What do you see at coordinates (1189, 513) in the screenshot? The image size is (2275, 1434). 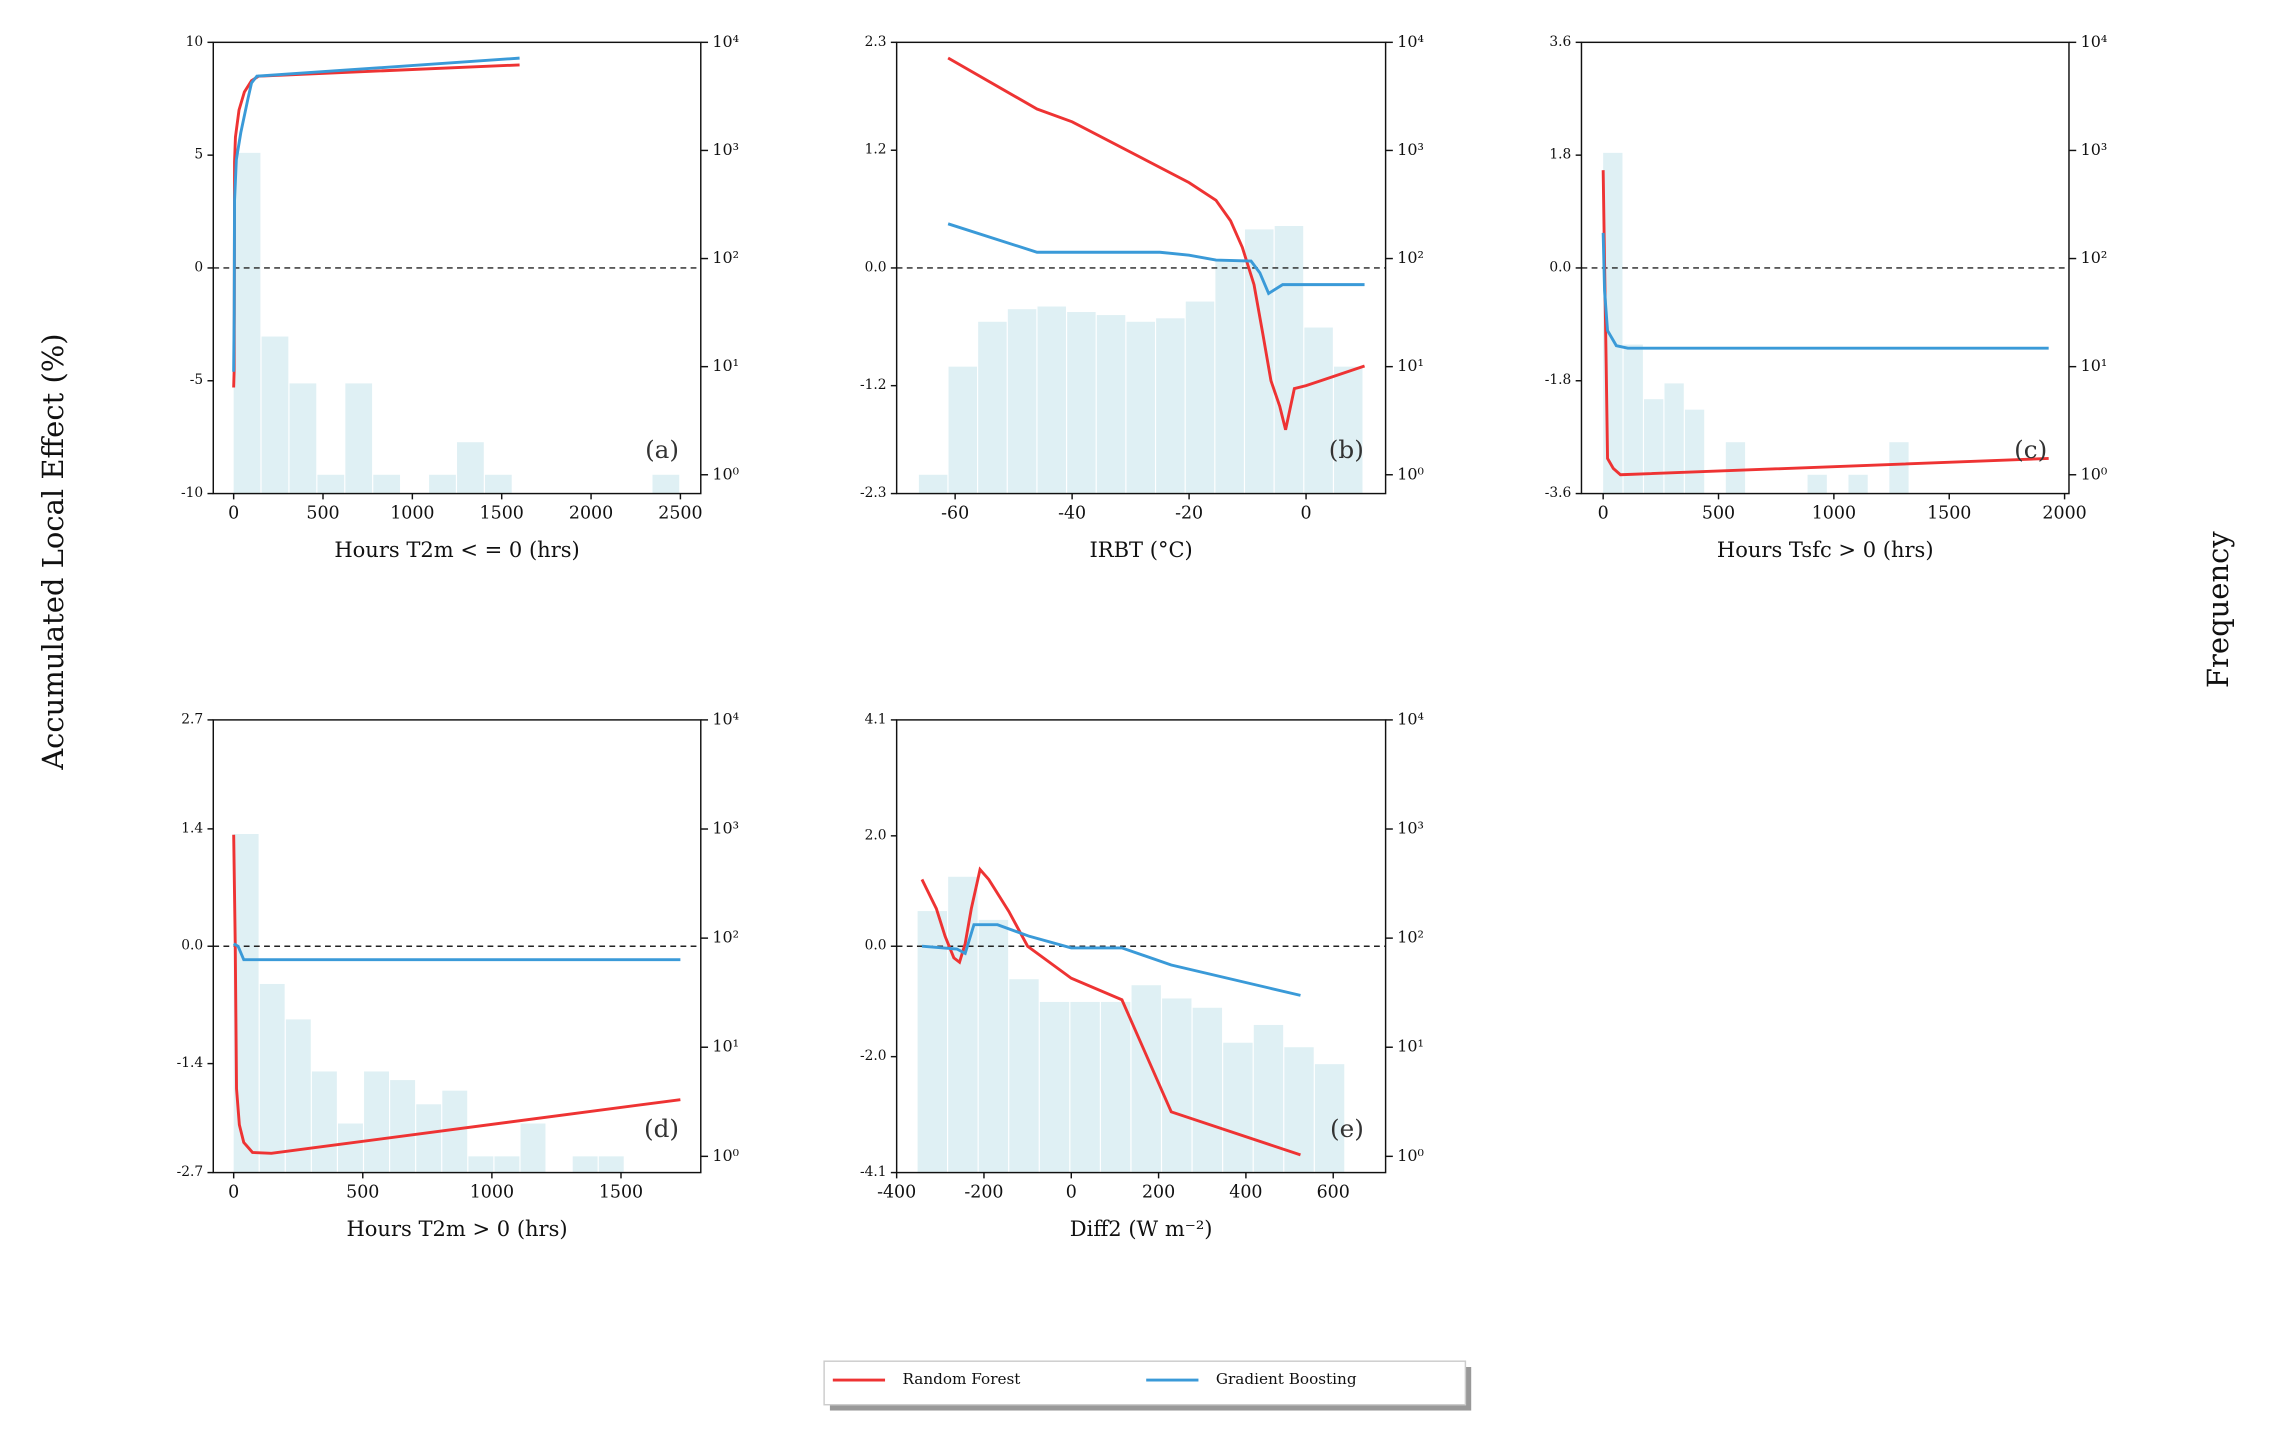 I see `x-tick-label: -20` at bounding box center [1189, 513].